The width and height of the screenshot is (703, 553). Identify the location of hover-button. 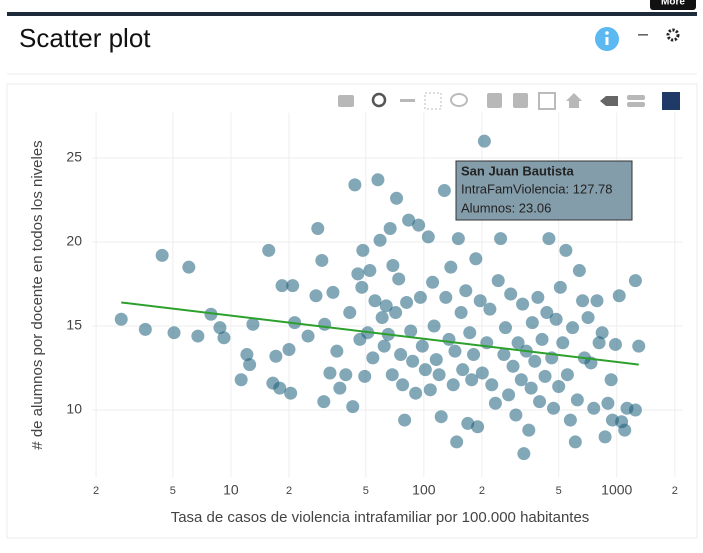
(636, 97).